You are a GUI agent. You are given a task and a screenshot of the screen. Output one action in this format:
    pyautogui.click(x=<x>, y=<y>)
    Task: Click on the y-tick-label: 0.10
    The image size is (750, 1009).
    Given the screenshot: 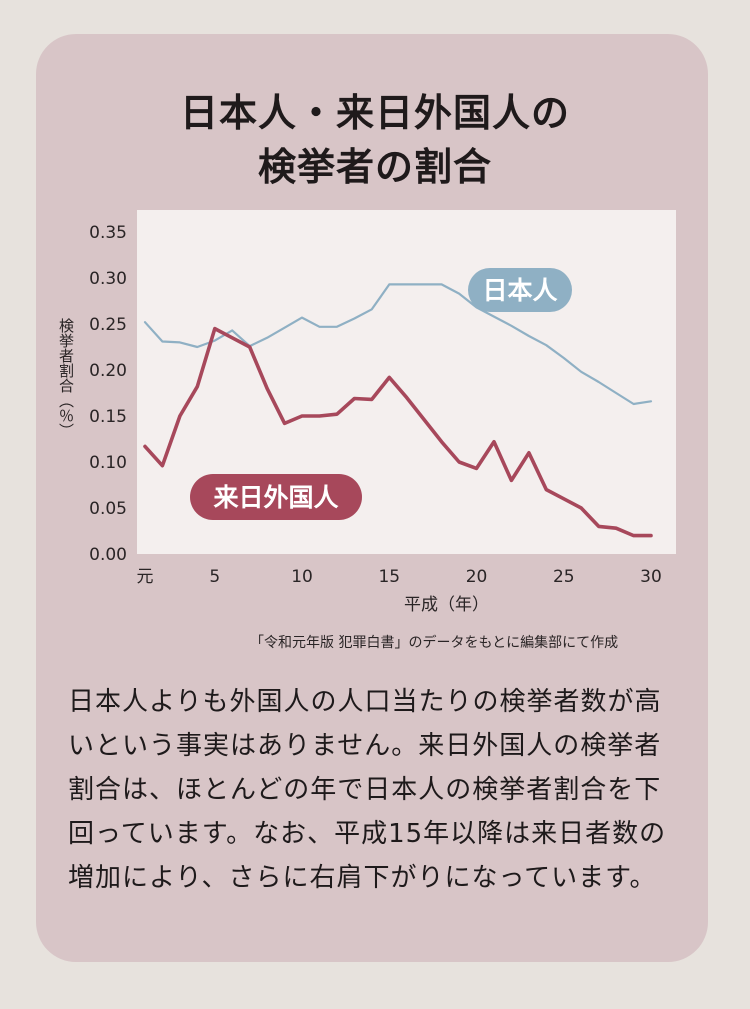 What is the action you would take?
    pyautogui.click(x=108, y=463)
    